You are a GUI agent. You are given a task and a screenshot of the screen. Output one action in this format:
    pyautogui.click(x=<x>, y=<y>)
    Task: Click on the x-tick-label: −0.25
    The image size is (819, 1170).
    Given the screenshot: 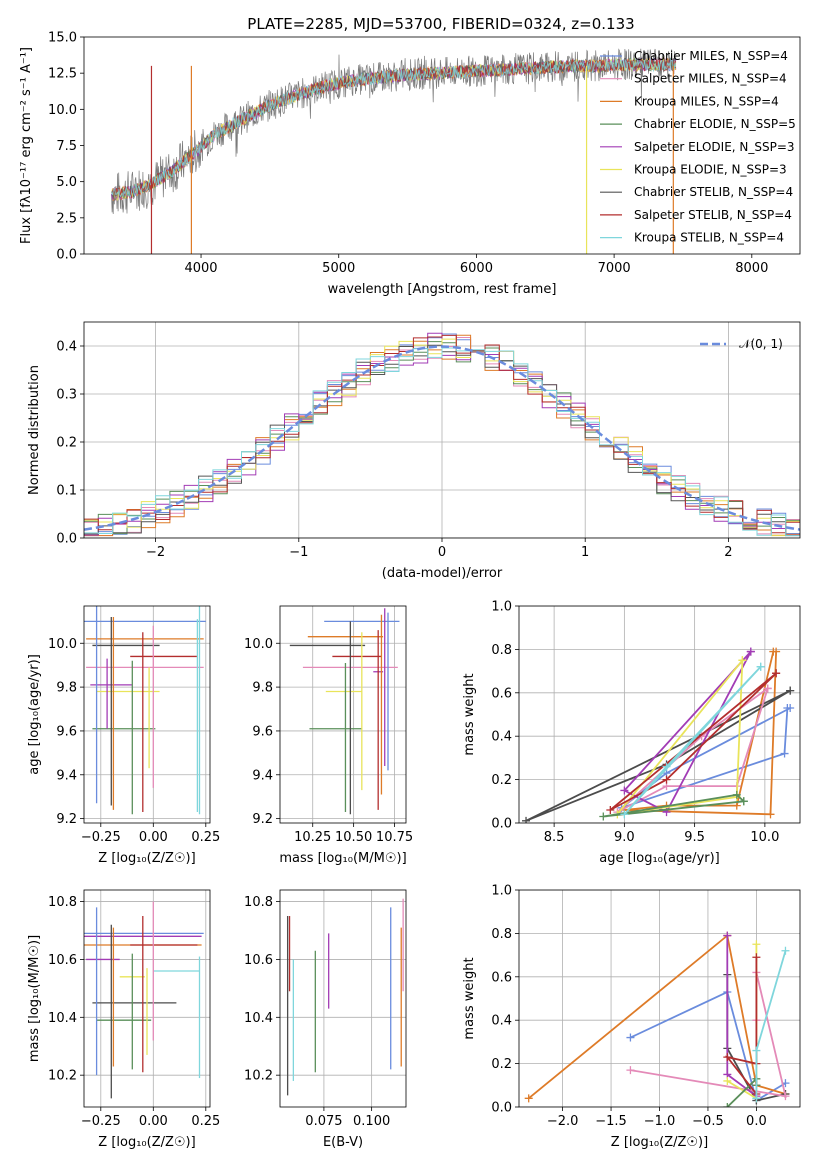 What is the action you would take?
    pyautogui.click(x=101, y=1121)
    